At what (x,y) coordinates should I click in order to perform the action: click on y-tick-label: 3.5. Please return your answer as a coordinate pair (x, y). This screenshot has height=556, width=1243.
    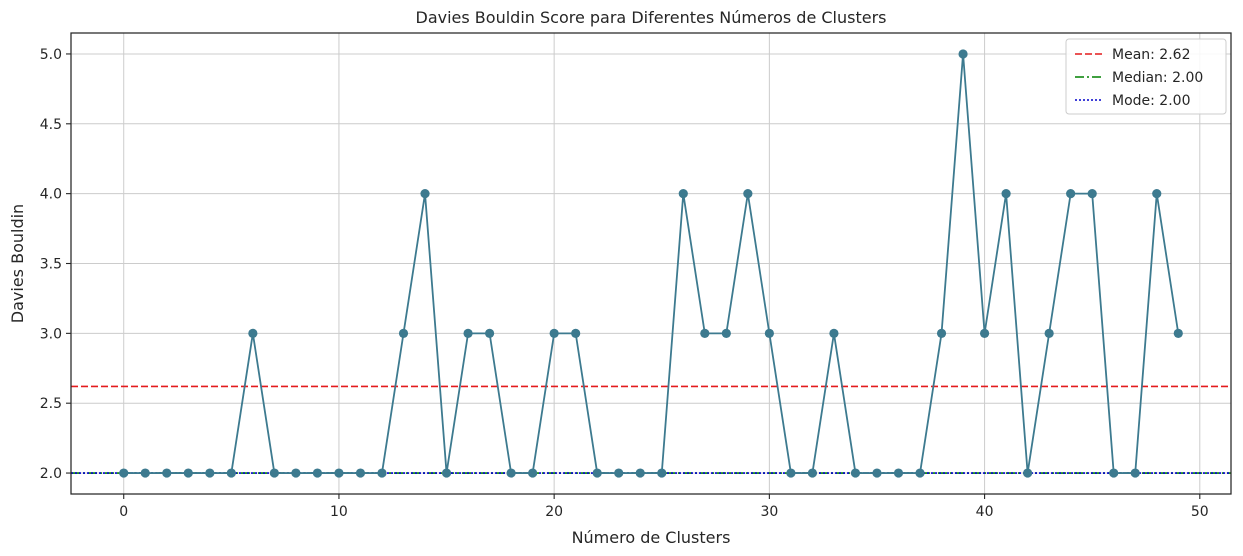
    Looking at the image, I should click on (51, 265).